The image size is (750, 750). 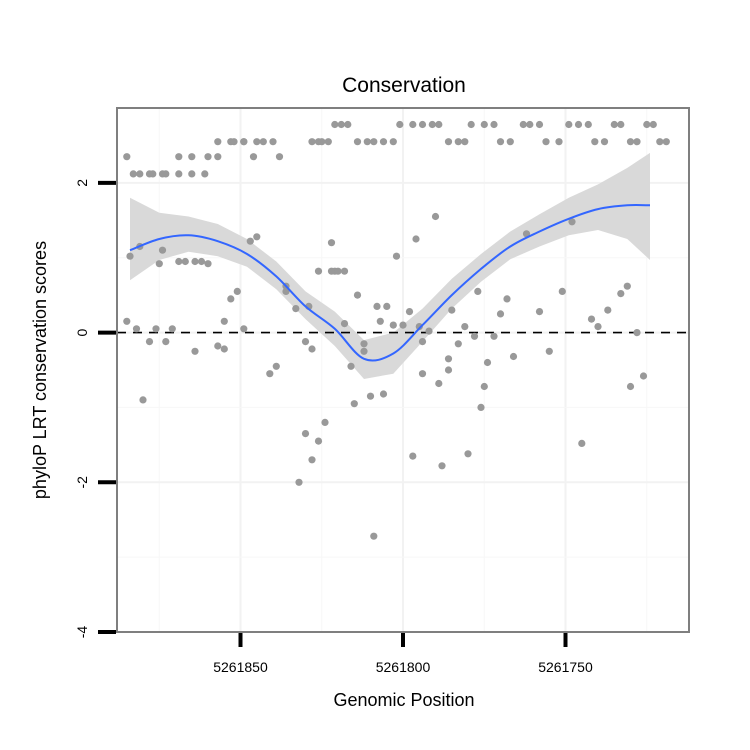 What do you see at coordinates (82, 183) in the screenshot?
I see `y-tick-label: 2` at bounding box center [82, 183].